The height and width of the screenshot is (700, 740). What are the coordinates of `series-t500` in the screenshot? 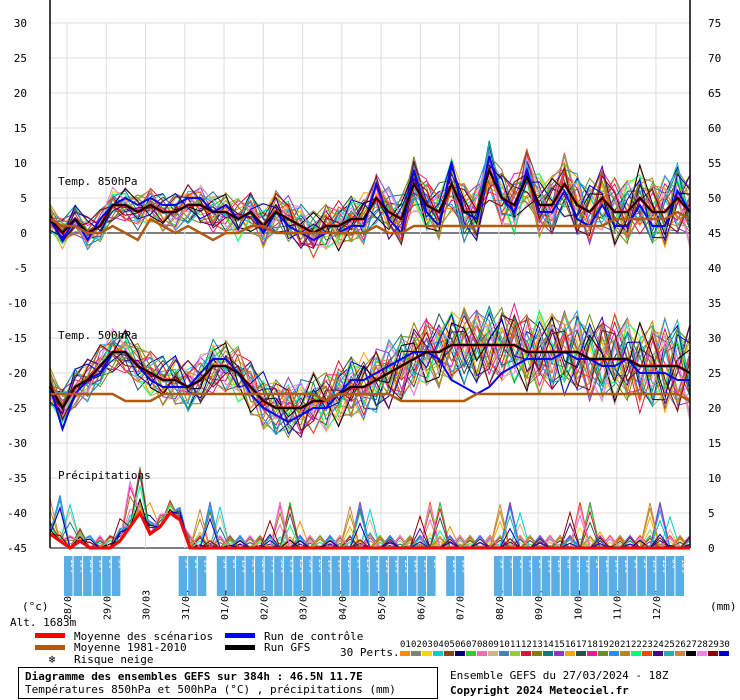 It's located at (370, 397).